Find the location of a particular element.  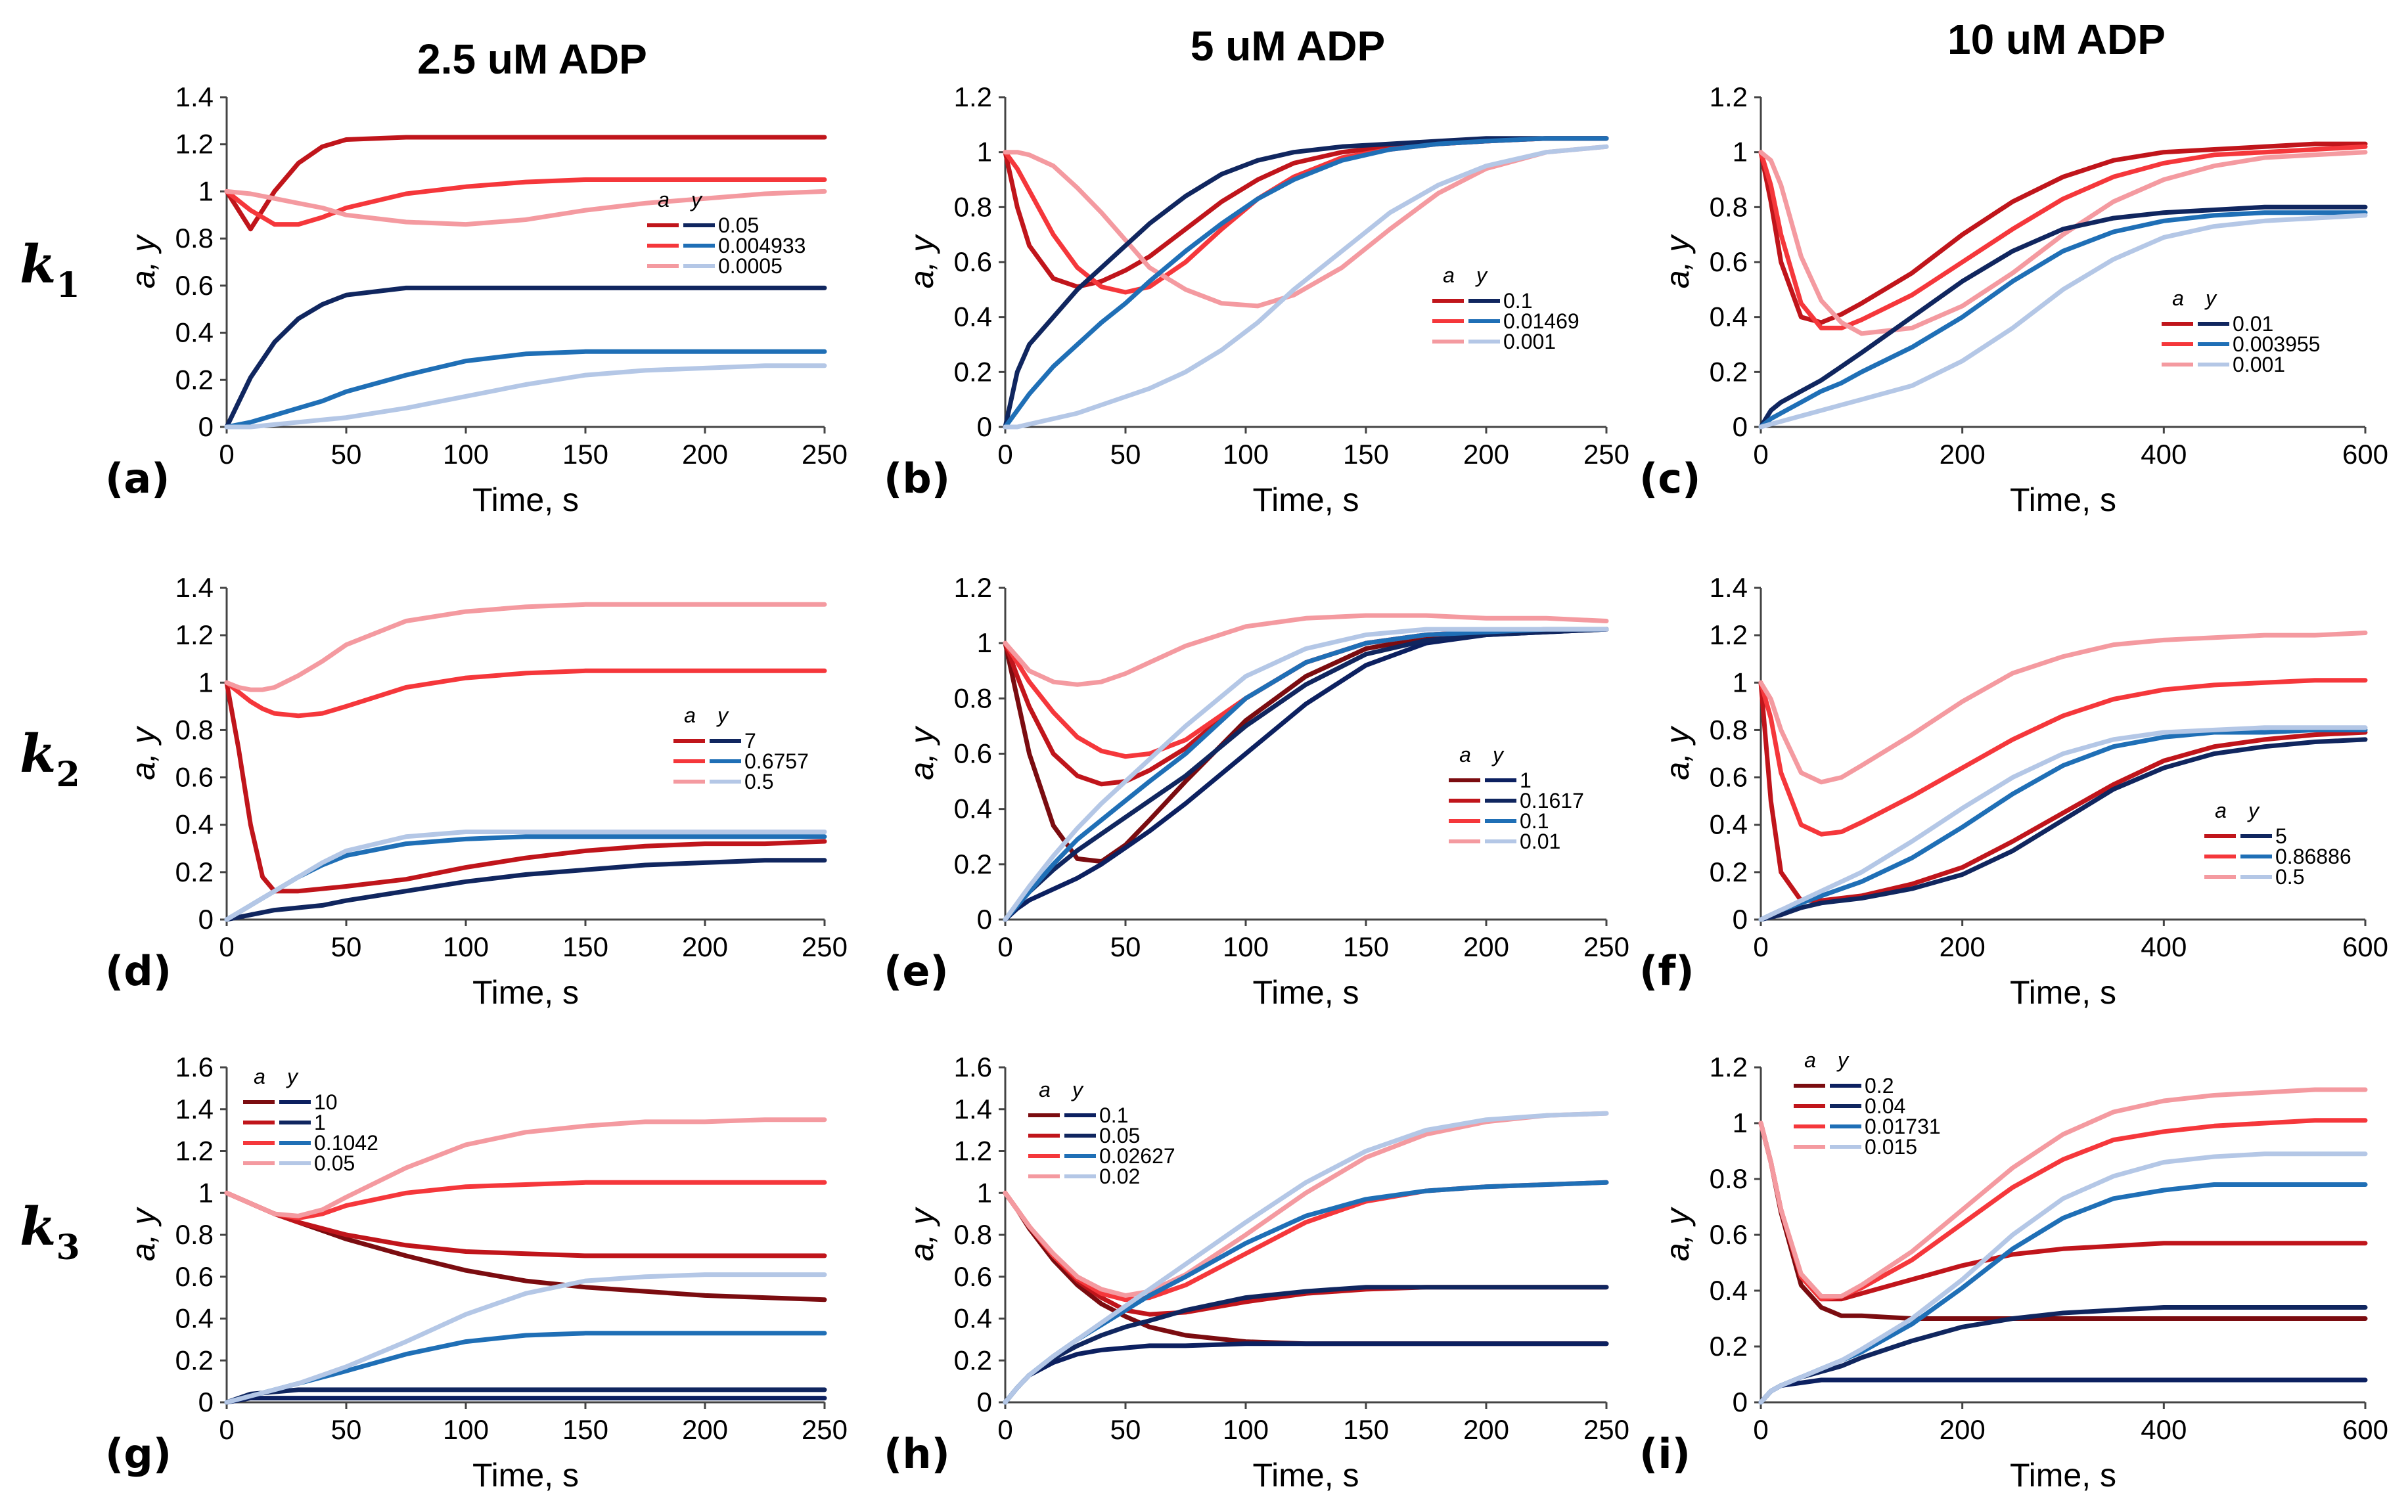

legend-label: 0.004933 is located at coordinates (762, 246).